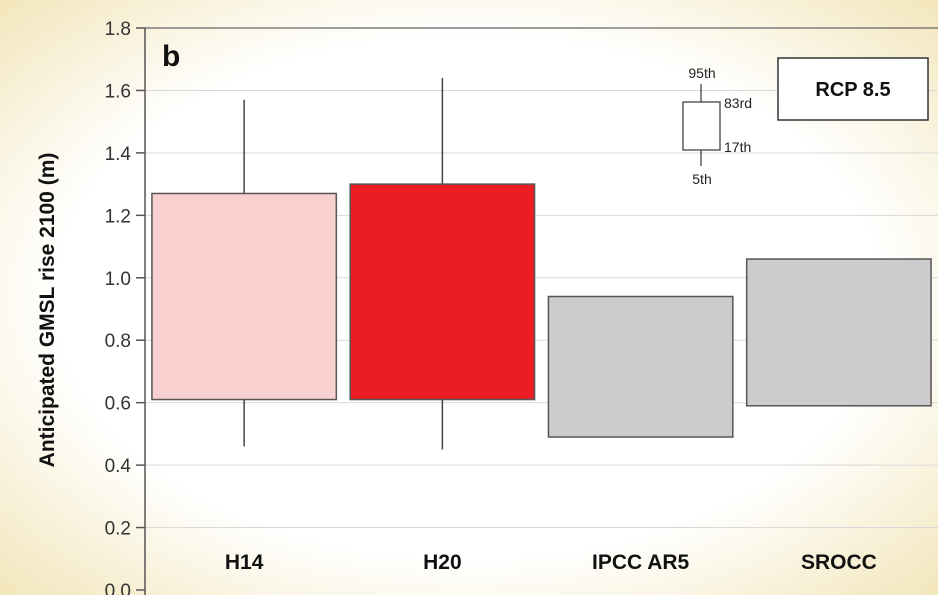 Image resolution: width=938 pixels, height=595 pixels. I want to click on x-category-label: SROCC, so click(839, 562).